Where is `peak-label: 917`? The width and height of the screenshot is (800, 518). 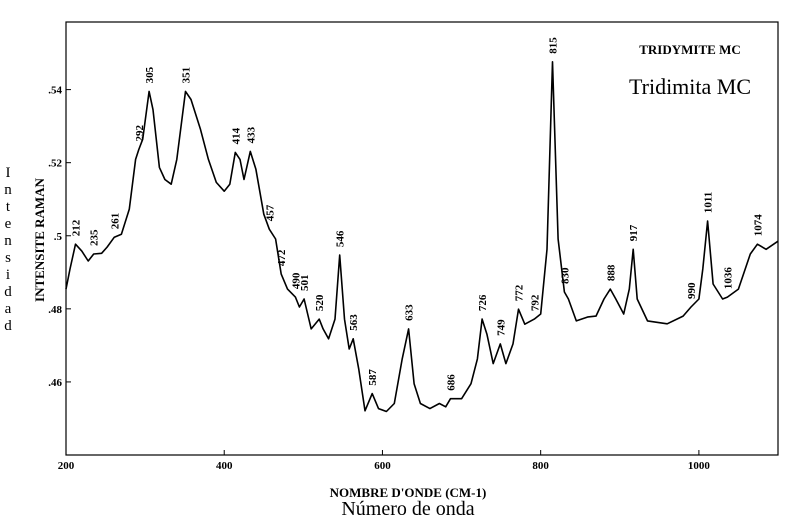
peak-label: 917 is located at coordinates (634, 232).